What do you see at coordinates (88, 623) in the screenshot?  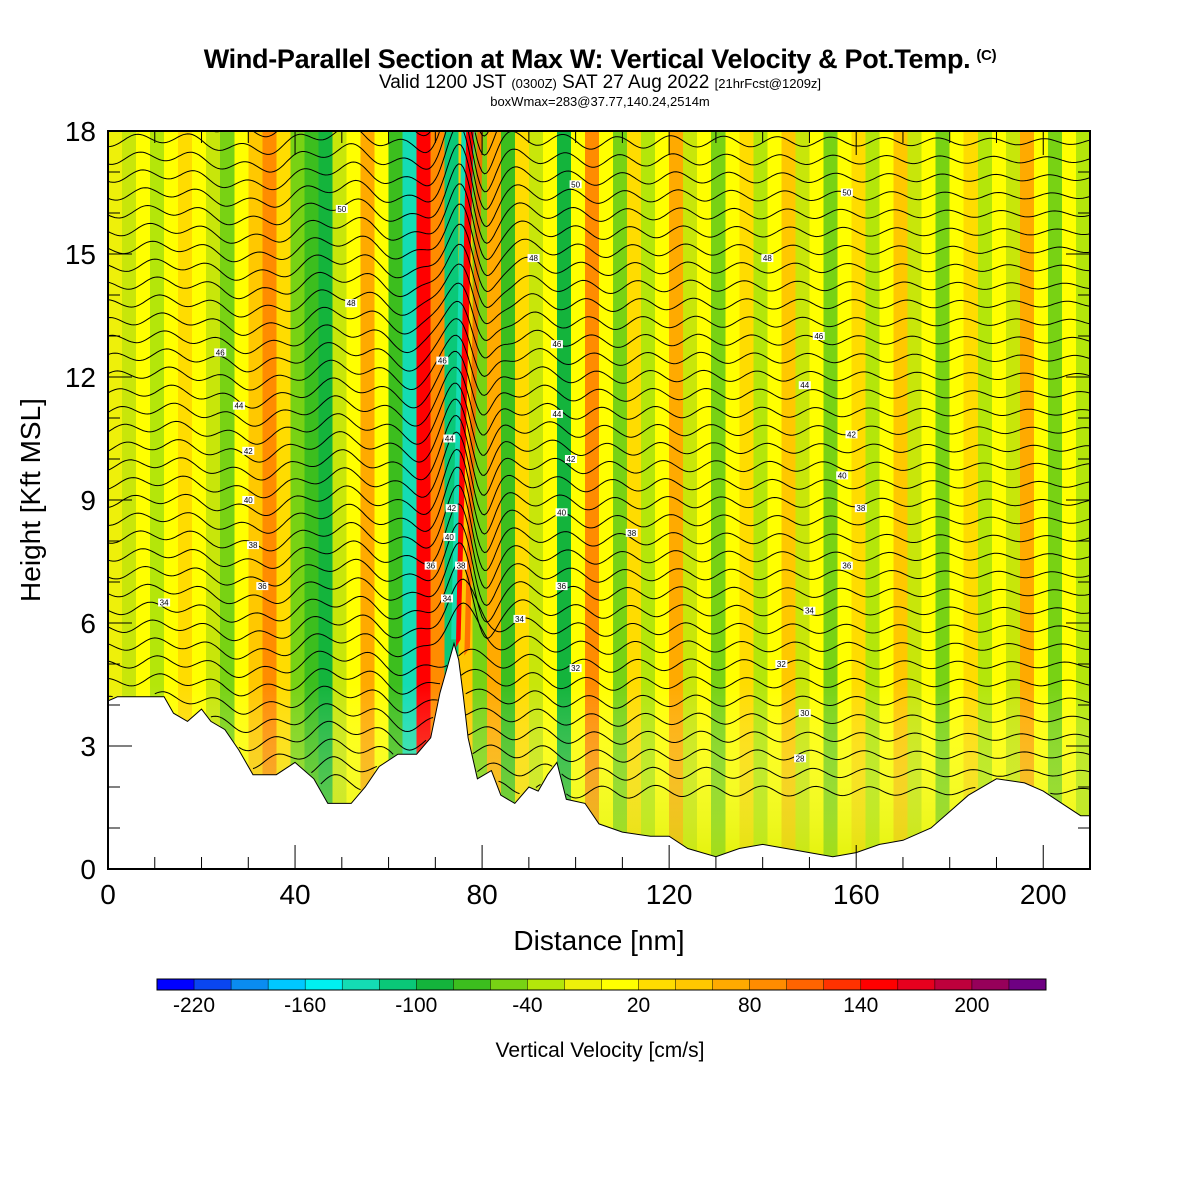 I see `y-tick-label: 6` at bounding box center [88, 623].